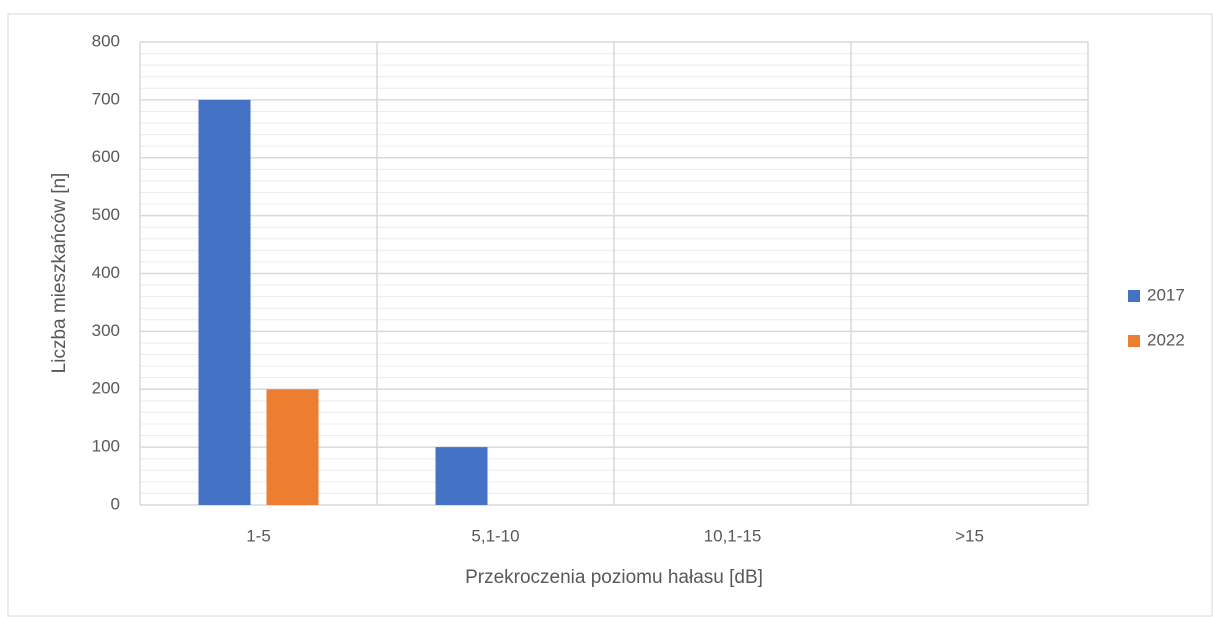  What do you see at coordinates (59, 273) in the screenshot?
I see `y-axis-title: Liczba mieszkańców [n]` at bounding box center [59, 273].